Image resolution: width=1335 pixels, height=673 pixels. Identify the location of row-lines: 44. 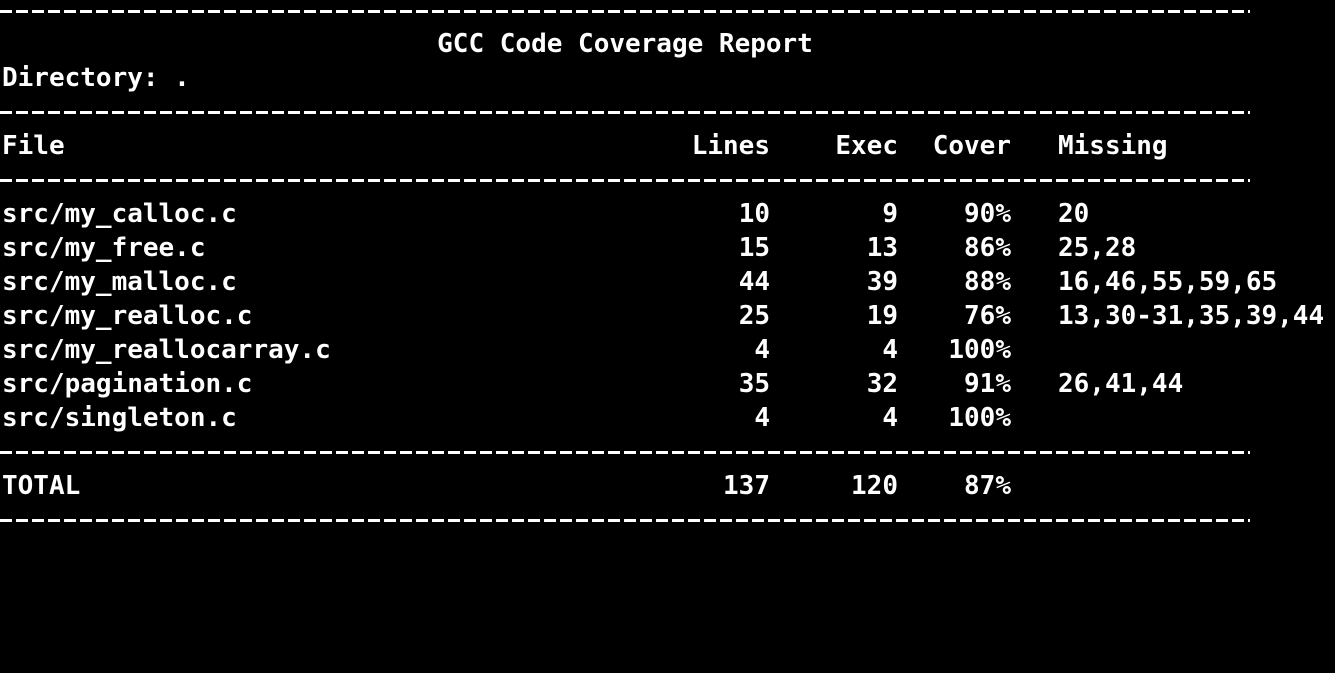
(754, 282).